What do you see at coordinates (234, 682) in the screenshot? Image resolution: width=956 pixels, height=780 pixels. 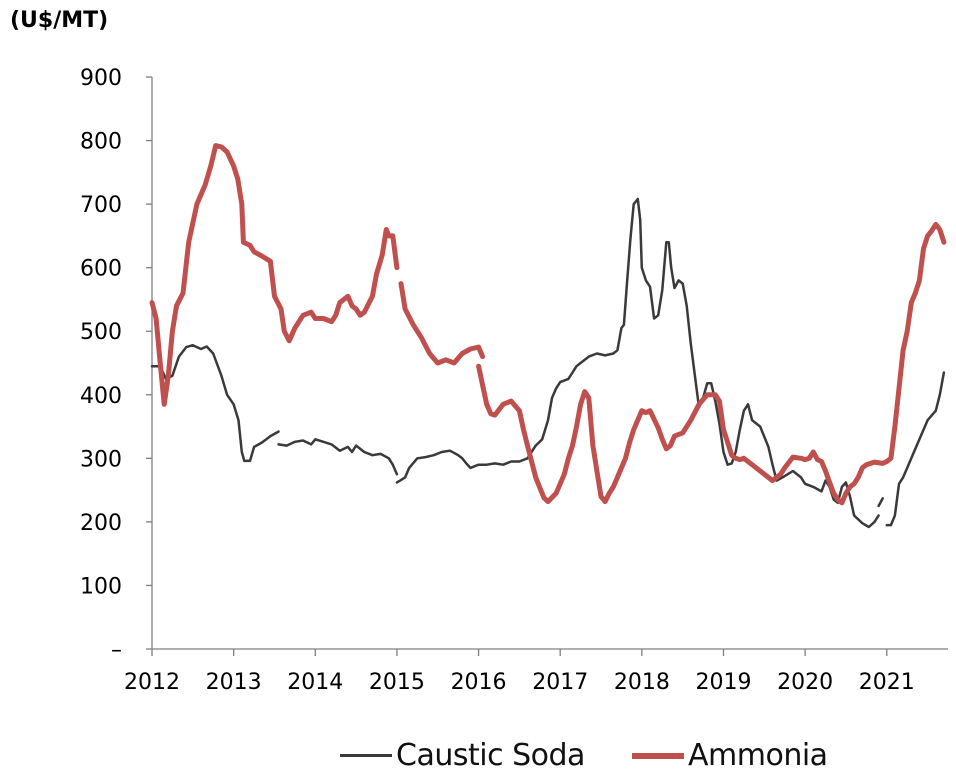 I see `x-tick-label: 2013` at bounding box center [234, 682].